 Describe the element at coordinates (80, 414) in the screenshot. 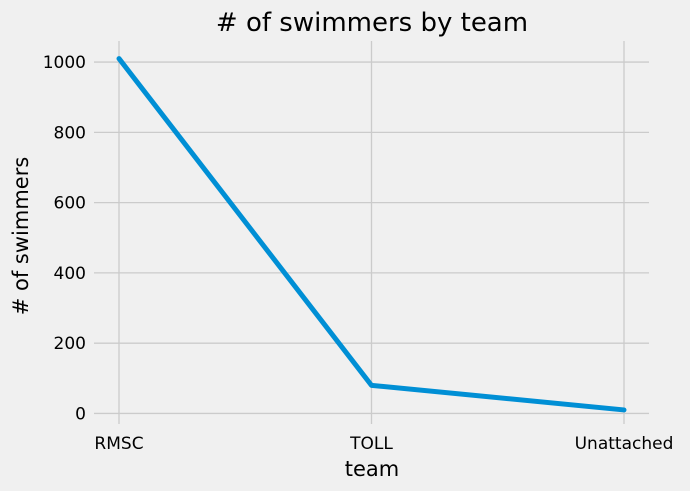

I see `y-tick-label: 0` at that location.